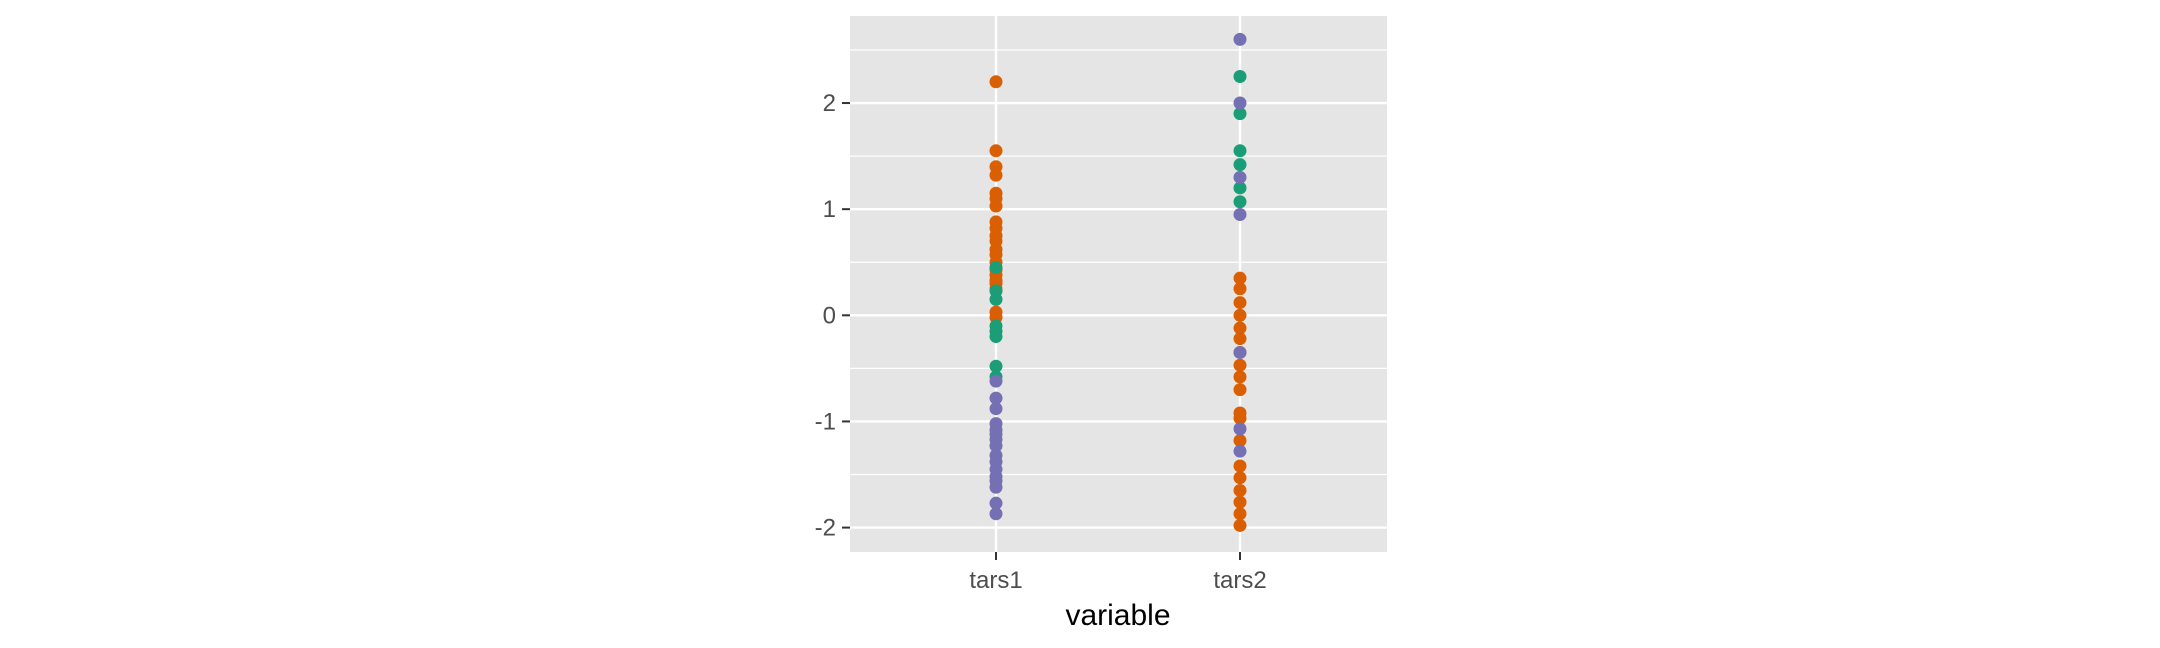 The image size is (2160, 648). I want to click on data-points, so click(1118, 282).